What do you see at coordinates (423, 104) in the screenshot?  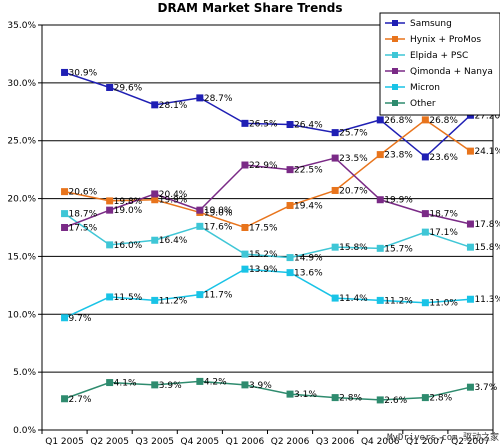 I see `legend-label: Other` at bounding box center [423, 104].